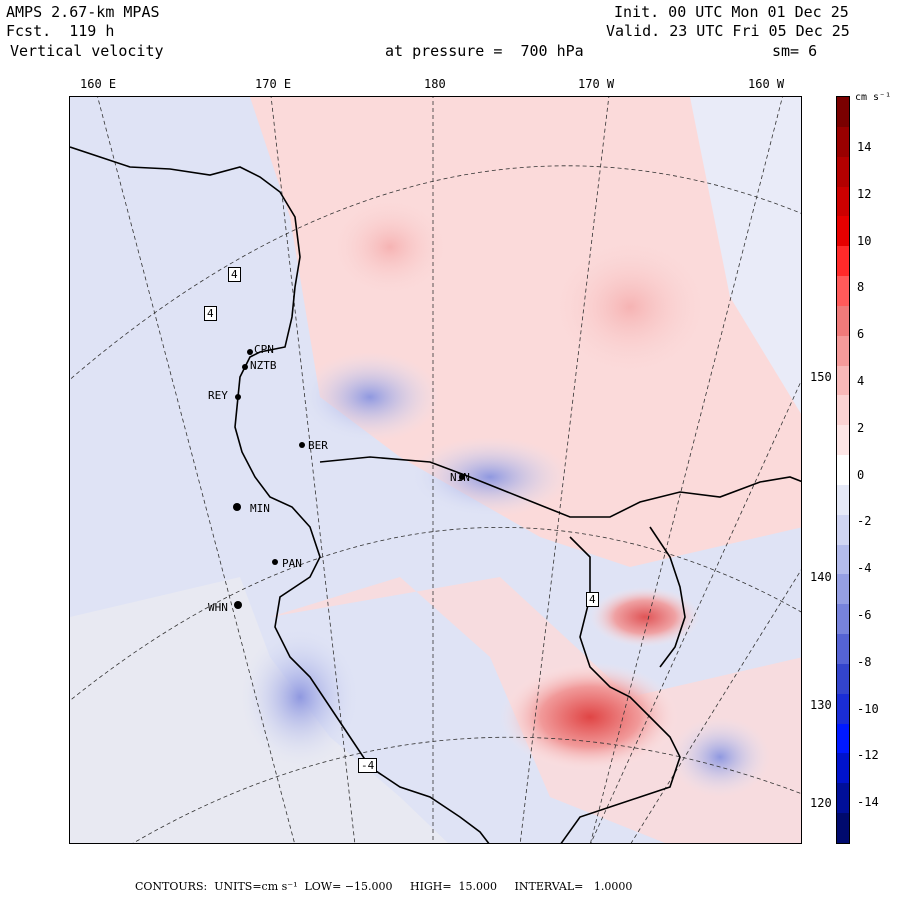 This screenshot has height=900, width=900. Describe the element at coordinates (766, 84) in the screenshot. I see `lon-label-160w: 160 W` at that location.